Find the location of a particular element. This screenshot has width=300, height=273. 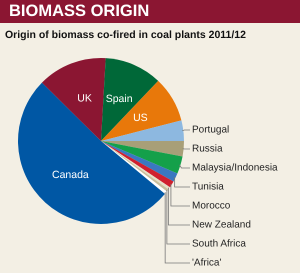

slice-label: Tunisia is located at coordinates (208, 187).